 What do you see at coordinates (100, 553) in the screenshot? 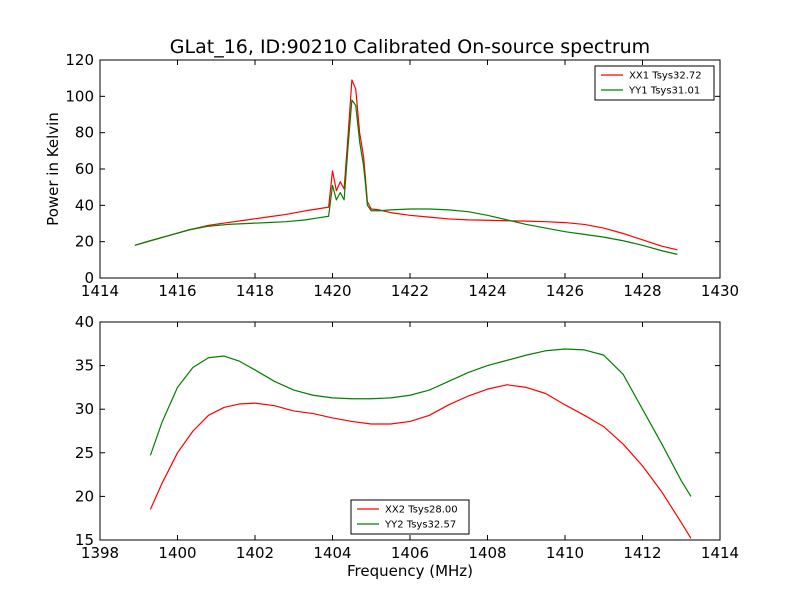
I see `x-tick-label: 1398` at bounding box center [100, 553].